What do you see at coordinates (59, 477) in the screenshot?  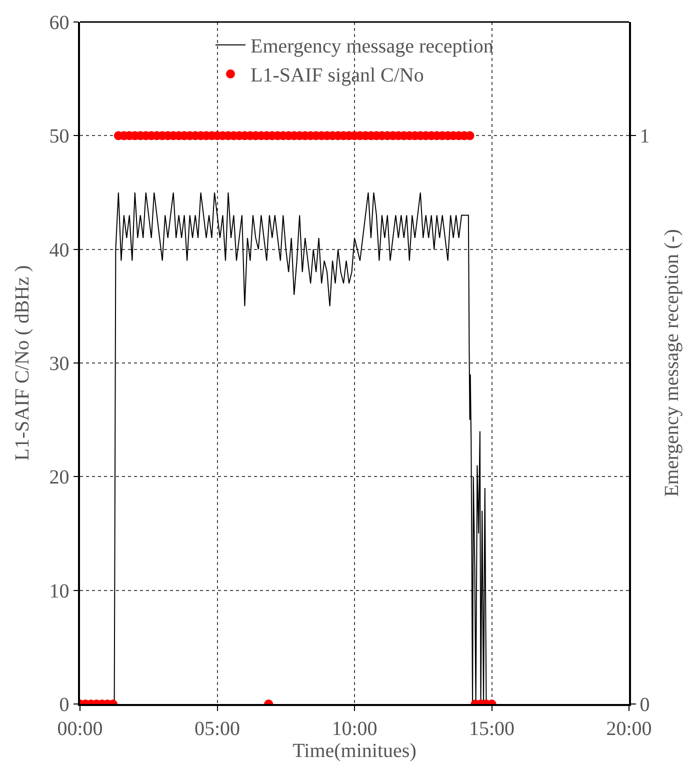 I see `y-tick-label: 20` at bounding box center [59, 477].